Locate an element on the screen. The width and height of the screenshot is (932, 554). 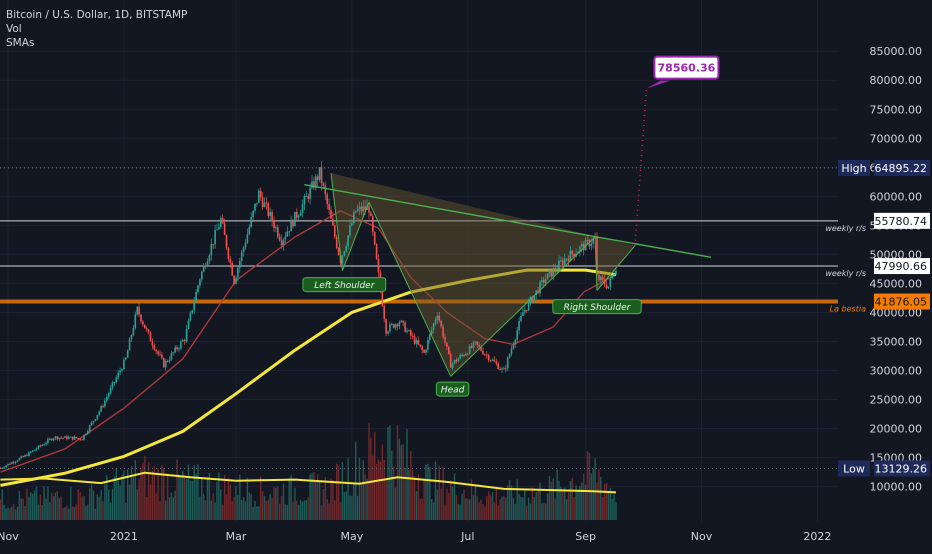
time-tick-label: Mar is located at coordinates (236, 536).